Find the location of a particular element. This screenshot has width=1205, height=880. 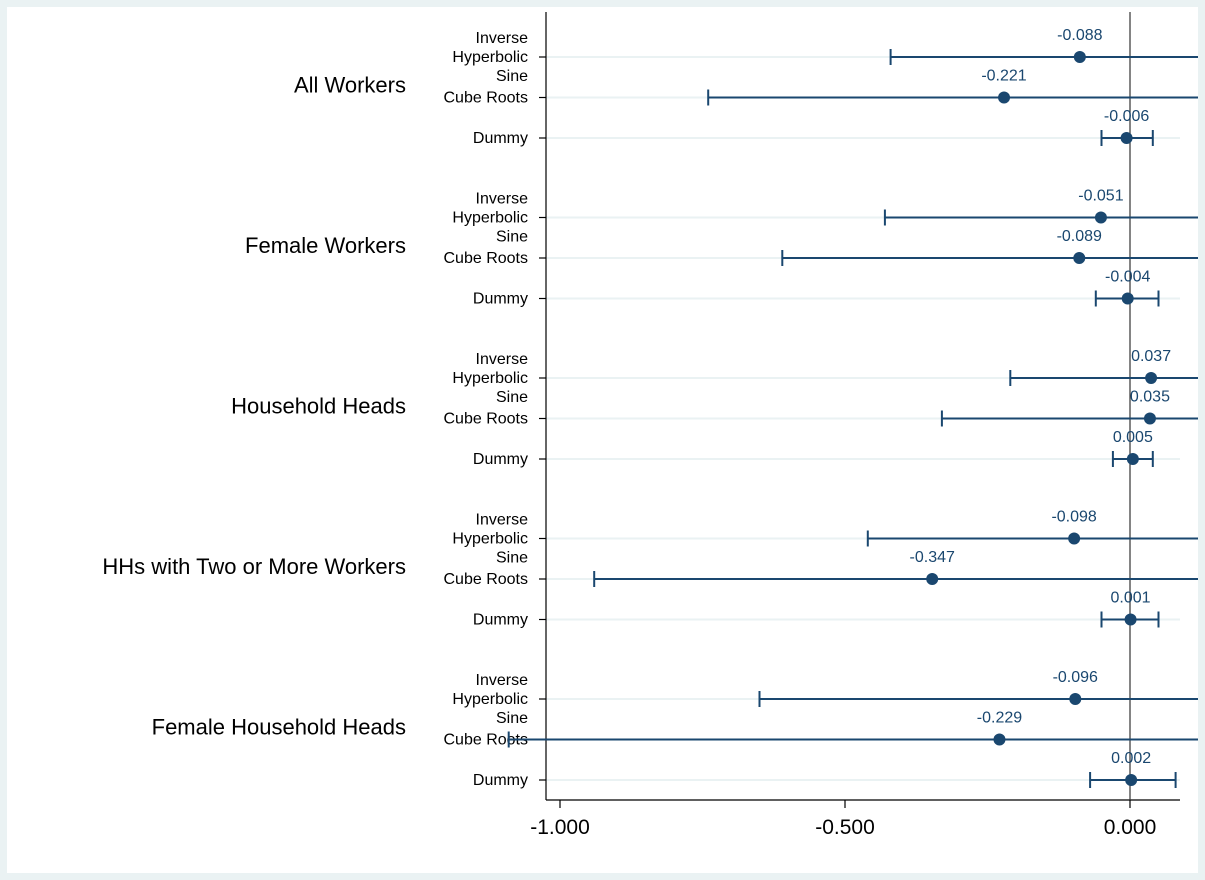

estimate-label: -0.051 is located at coordinates (1100, 196).